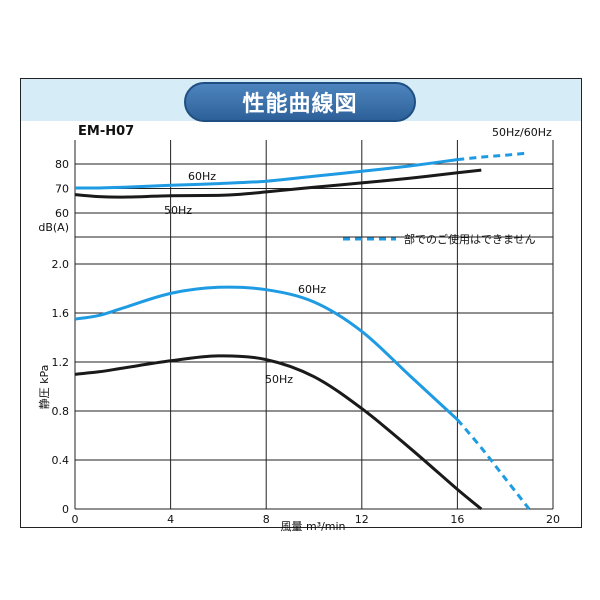  What do you see at coordinates (493, 464) in the screenshot?
I see `pressure-series-60hz-unusable` at bounding box center [493, 464].